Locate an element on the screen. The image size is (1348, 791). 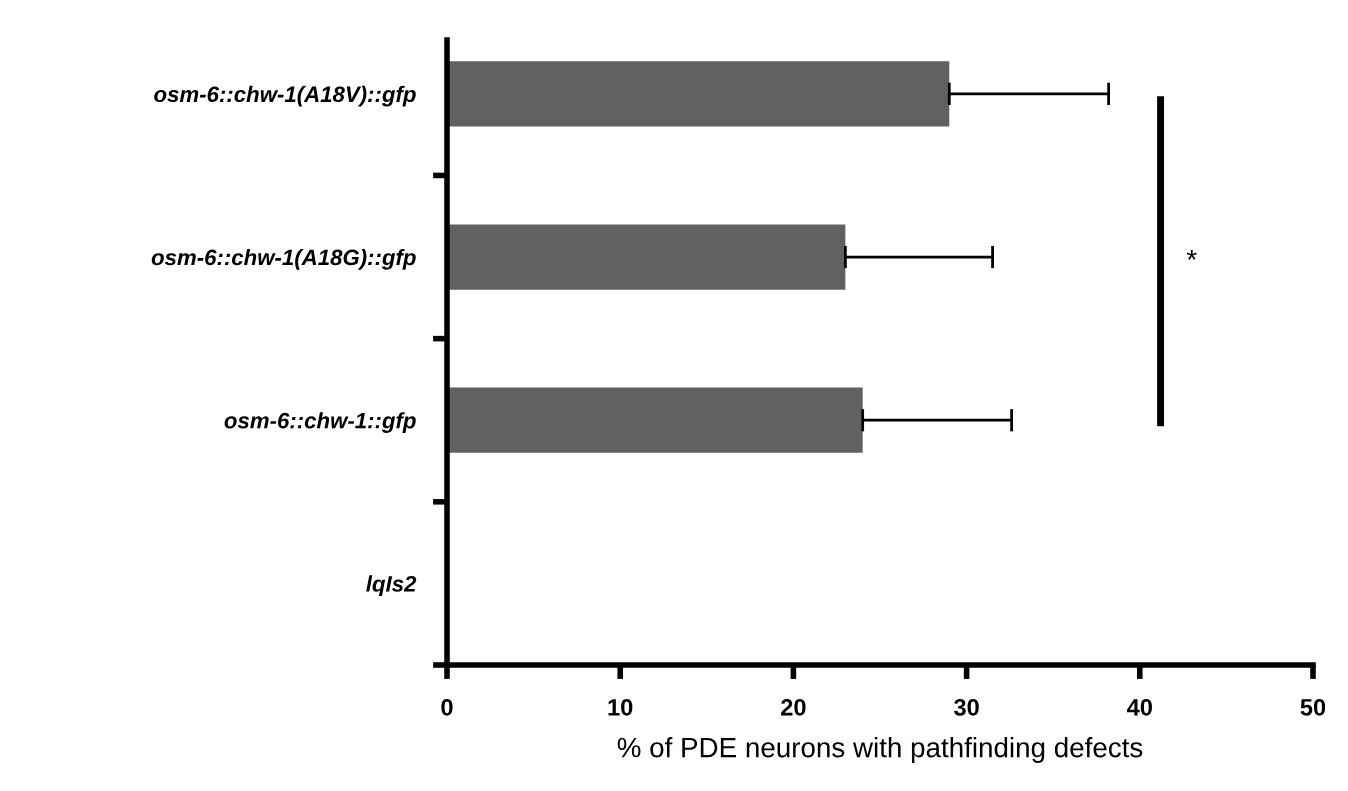
y-tick-label: osm-6::chw-1(A18V)::gfp is located at coordinates (285, 96).